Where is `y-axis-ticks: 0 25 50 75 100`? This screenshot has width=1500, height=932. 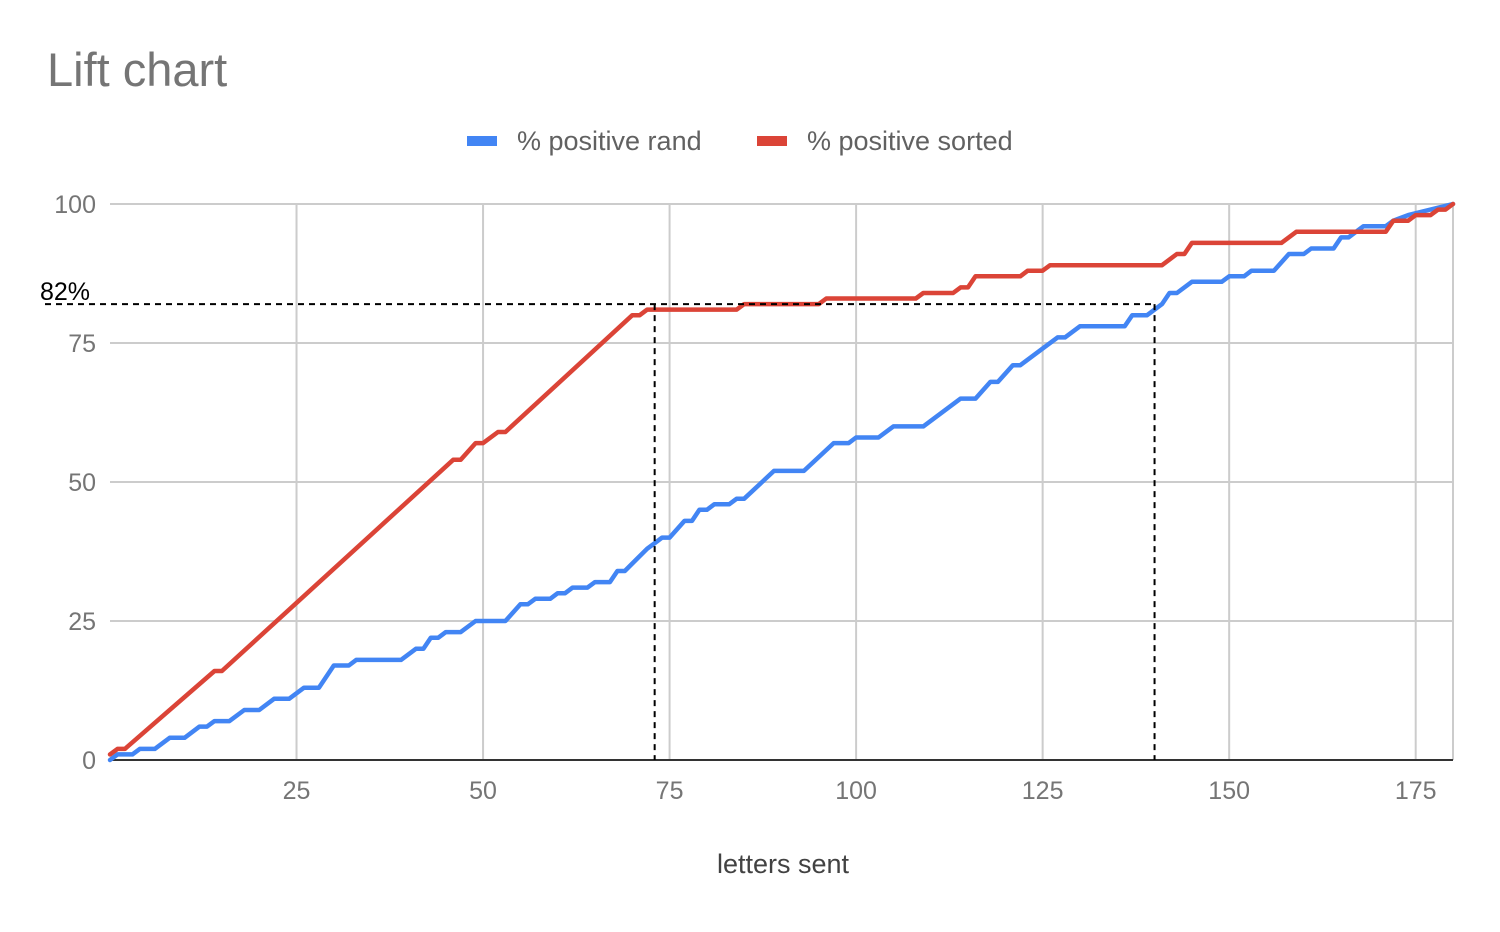
y-axis-ticks: 0 25 50 75 100 is located at coordinates (75, 483).